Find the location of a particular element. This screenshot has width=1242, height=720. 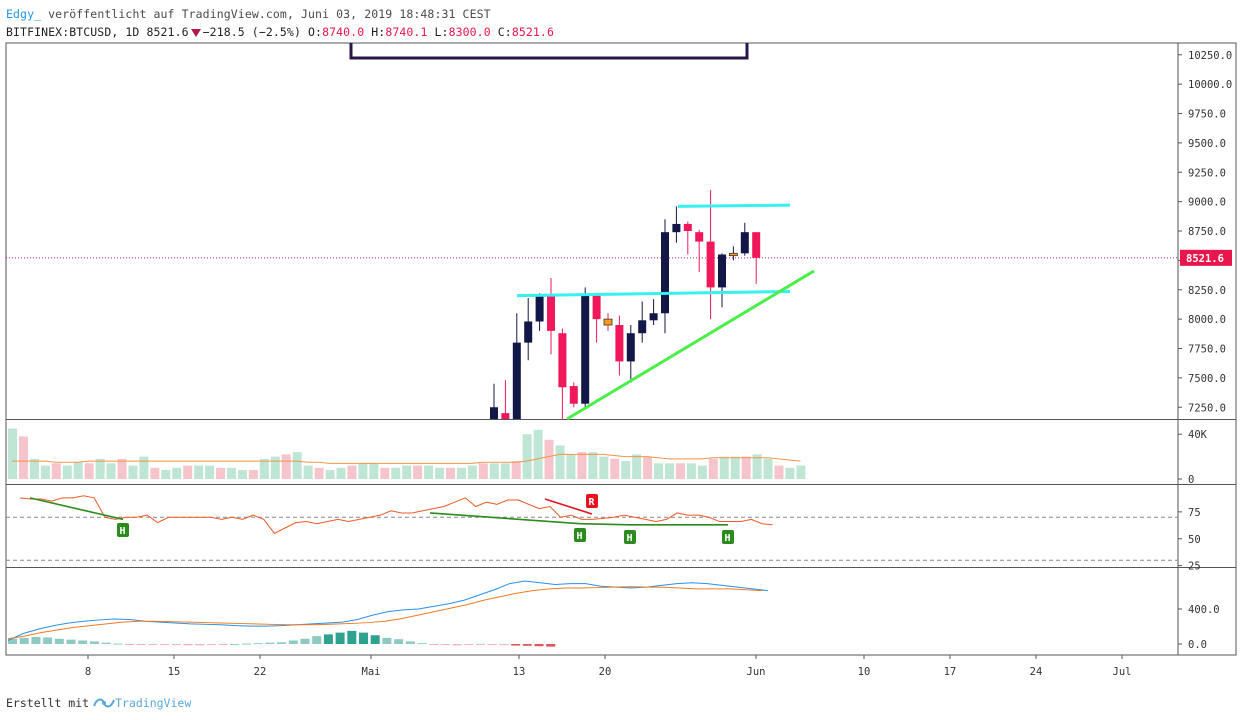

time-tick-label: 13 is located at coordinates (519, 672).